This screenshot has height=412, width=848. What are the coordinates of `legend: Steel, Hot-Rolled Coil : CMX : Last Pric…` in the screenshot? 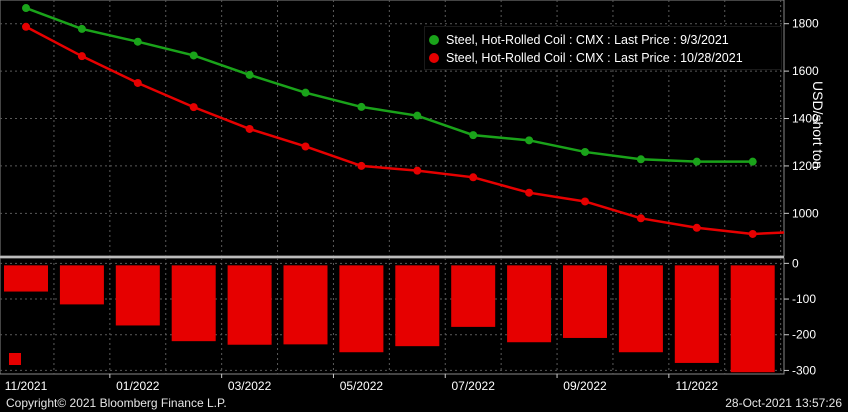 It's located at (603, 48).